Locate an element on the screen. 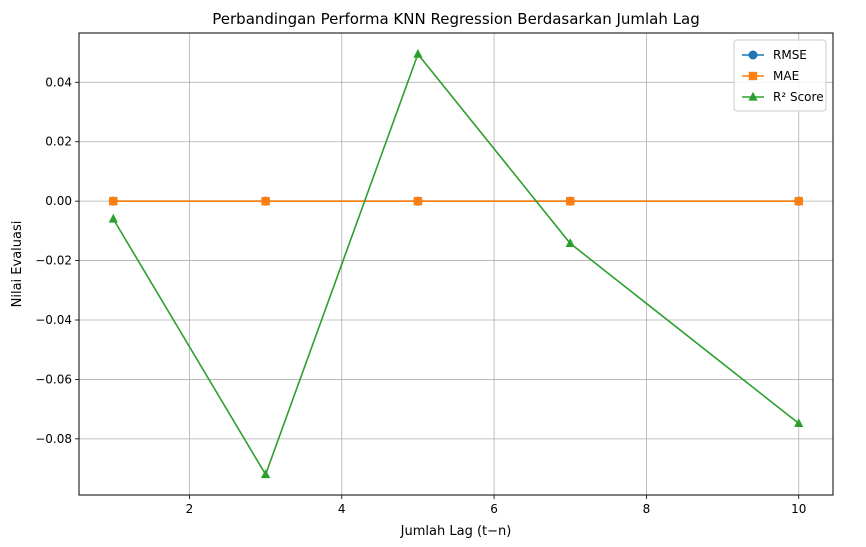 This screenshot has width=866, height=547. legend-label: R² Score is located at coordinates (798, 97).